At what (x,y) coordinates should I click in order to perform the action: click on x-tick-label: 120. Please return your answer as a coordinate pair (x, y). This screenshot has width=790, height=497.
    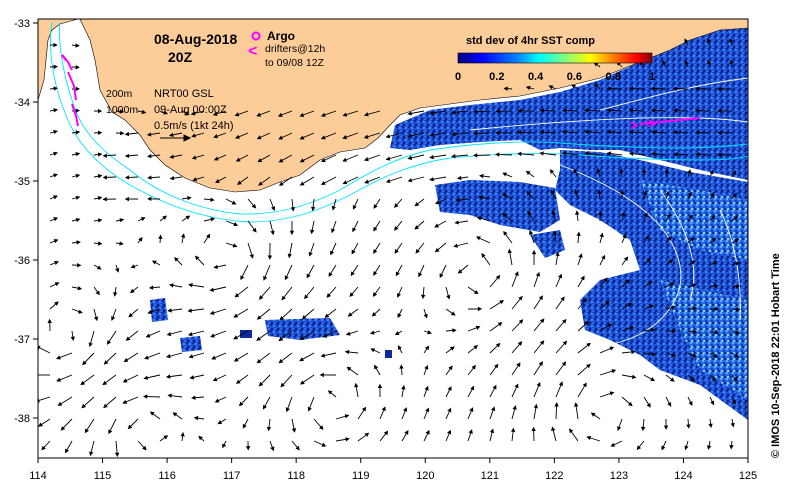
    Looking at the image, I should click on (425, 476).